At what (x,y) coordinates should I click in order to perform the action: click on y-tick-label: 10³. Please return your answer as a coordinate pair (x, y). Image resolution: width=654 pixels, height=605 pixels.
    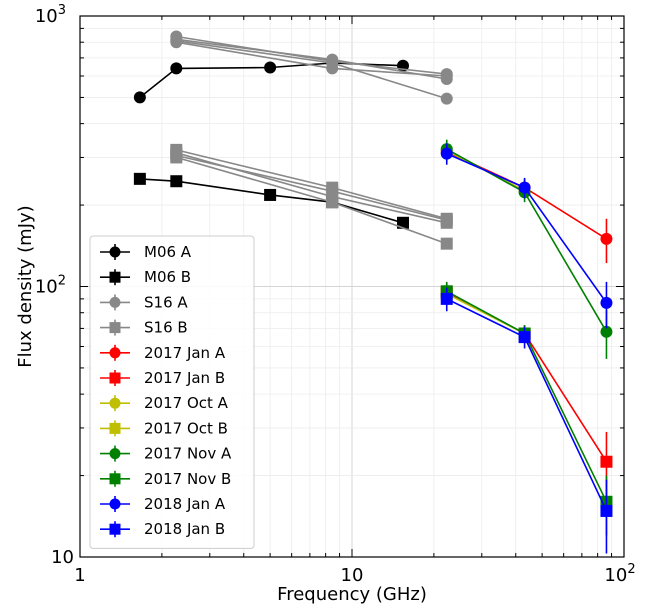
    Looking at the image, I should click on (50, 15).